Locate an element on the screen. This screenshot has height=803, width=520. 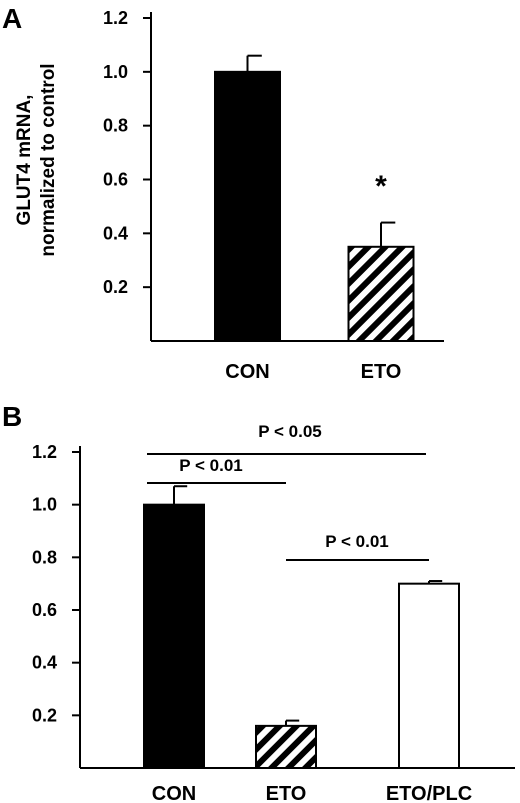
panel-a-ytick-label: 1.0 is located at coordinates (115, 72).